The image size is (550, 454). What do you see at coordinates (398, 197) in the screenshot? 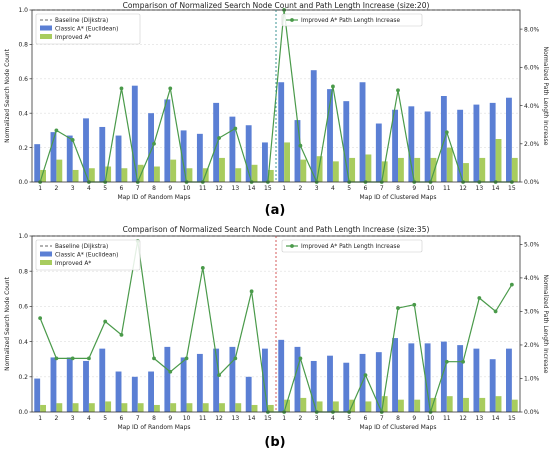
I see `x-axis-label-clustered: Map ID of Clustered Maps` at bounding box center [398, 197].